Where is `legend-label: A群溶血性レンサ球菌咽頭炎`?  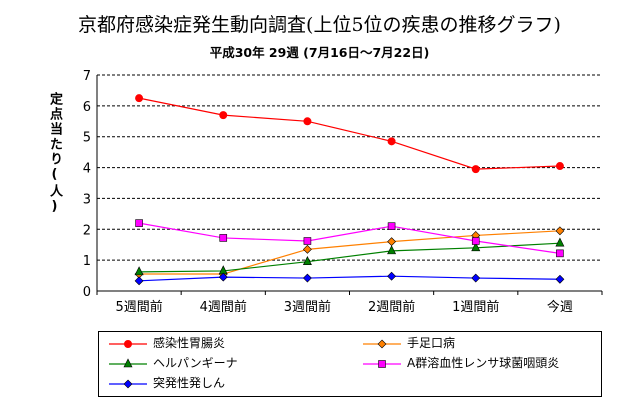
legend-label: A群溶血性レンサ球菌咽頭炎 is located at coordinates (483, 363).